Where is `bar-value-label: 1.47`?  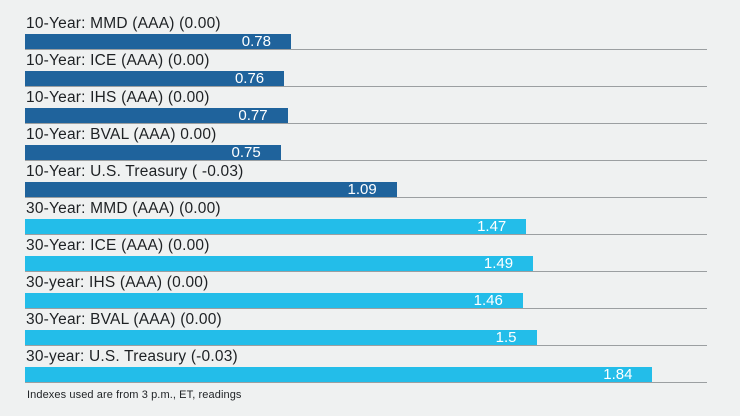 bar-value-label: 1.47 is located at coordinates (492, 226).